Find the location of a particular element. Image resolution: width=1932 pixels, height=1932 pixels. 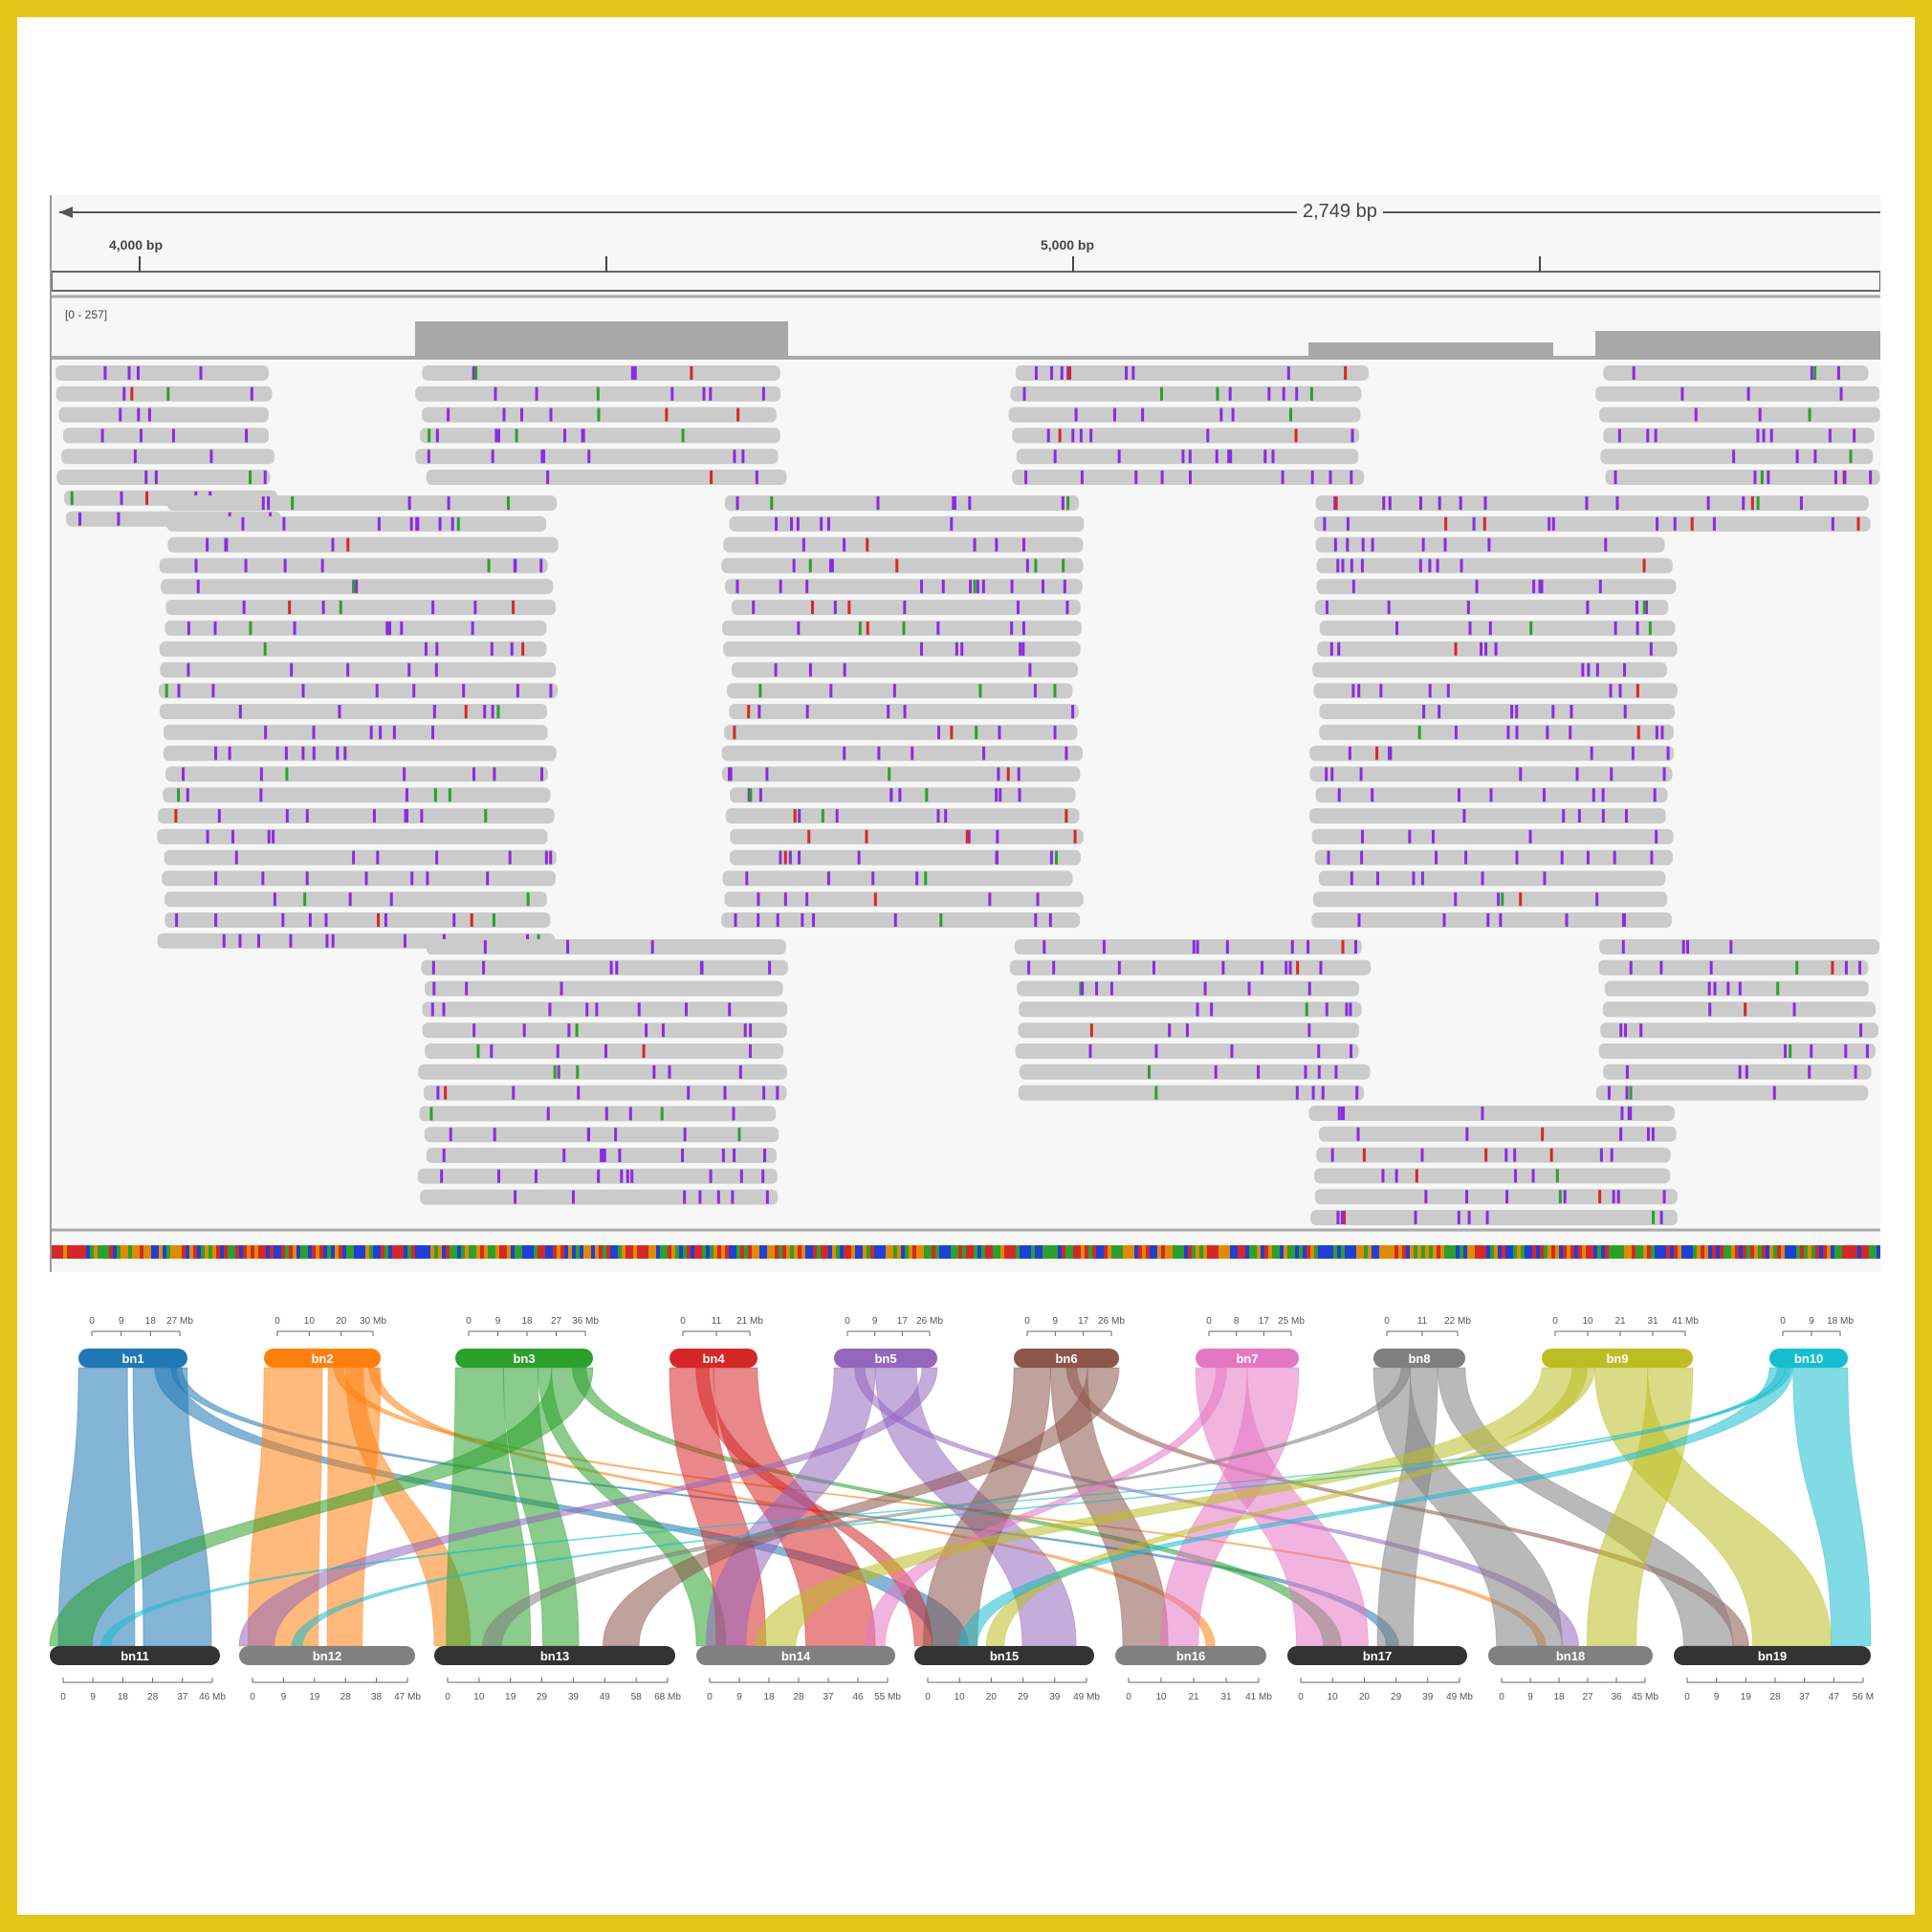

axis-tick-label: 10 is located at coordinates (479, 1697).